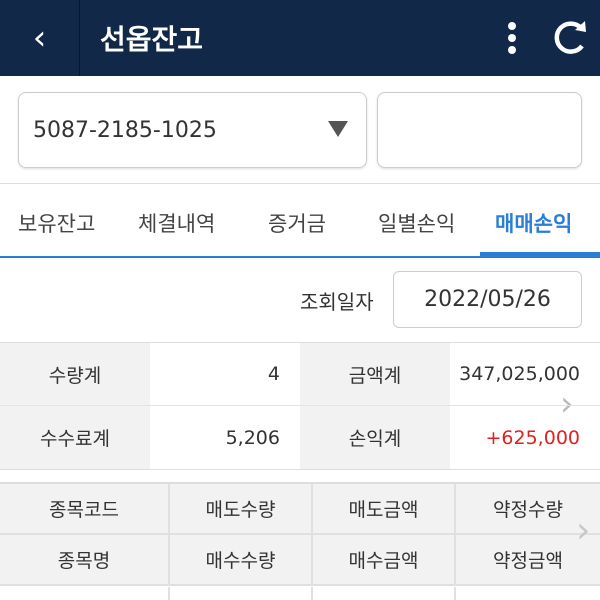  I want to click on chevron-left-icon: ‹, so click(39, 38).